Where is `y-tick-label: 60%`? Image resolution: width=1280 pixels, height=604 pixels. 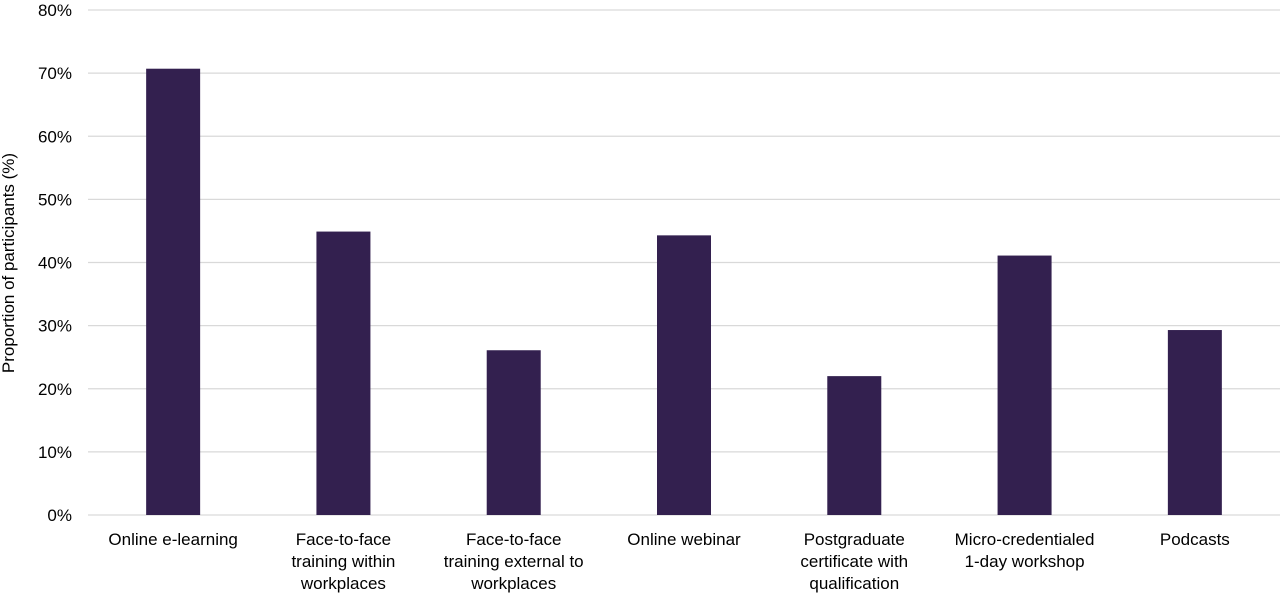
y-tick-label: 60% is located at coordinates (55, 136).